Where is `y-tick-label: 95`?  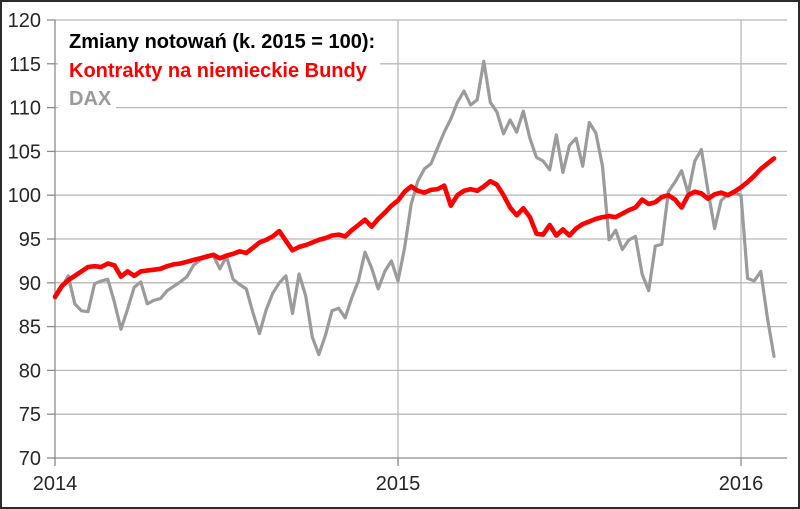 y-tick-label: 95 is located at coordinates (30, 240).